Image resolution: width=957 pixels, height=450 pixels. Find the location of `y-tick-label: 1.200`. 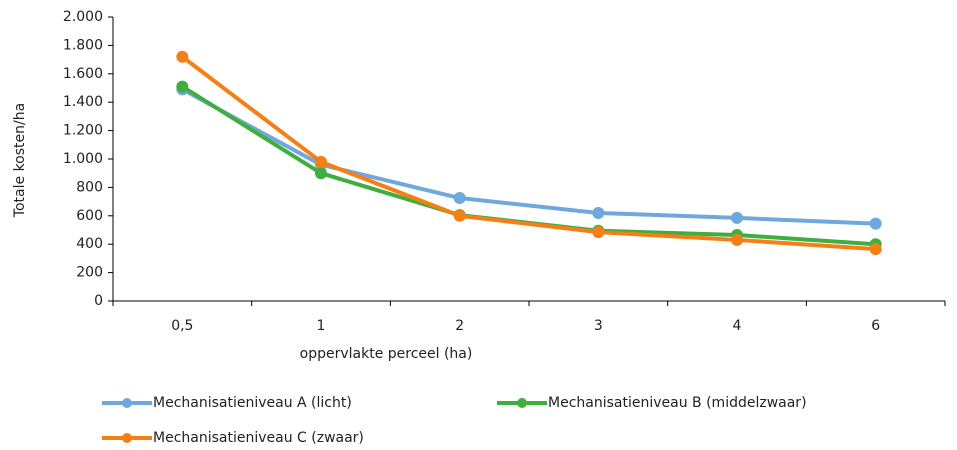

y-tick-label: 1.200 is located at coordinates (83, 131).